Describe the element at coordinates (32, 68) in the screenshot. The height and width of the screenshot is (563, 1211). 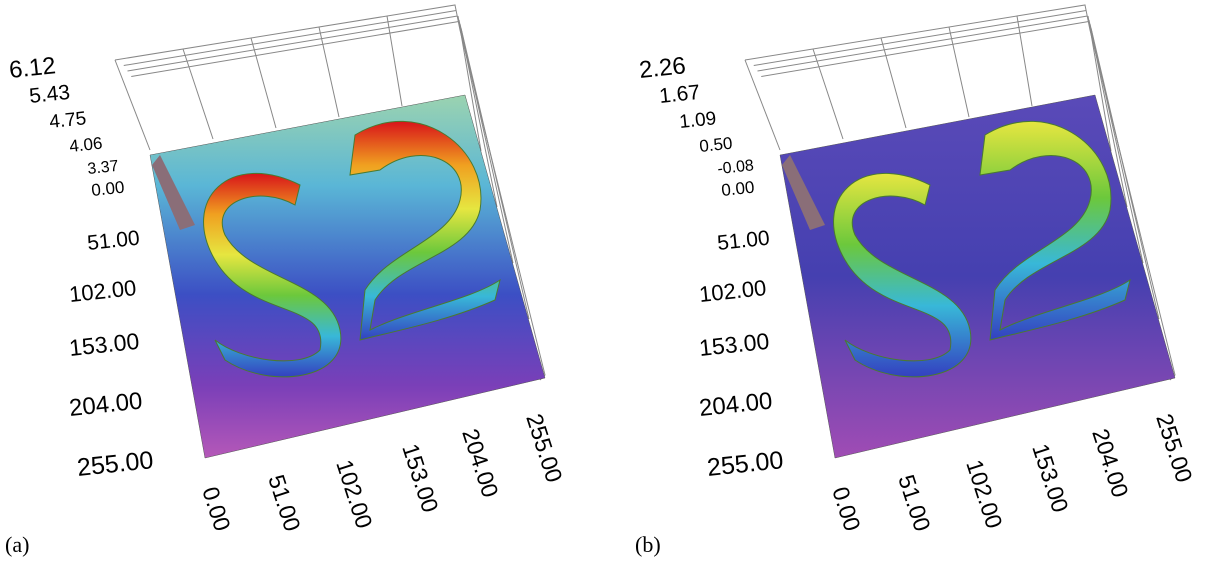
I see `z-tick-label: 6.12` at that location.